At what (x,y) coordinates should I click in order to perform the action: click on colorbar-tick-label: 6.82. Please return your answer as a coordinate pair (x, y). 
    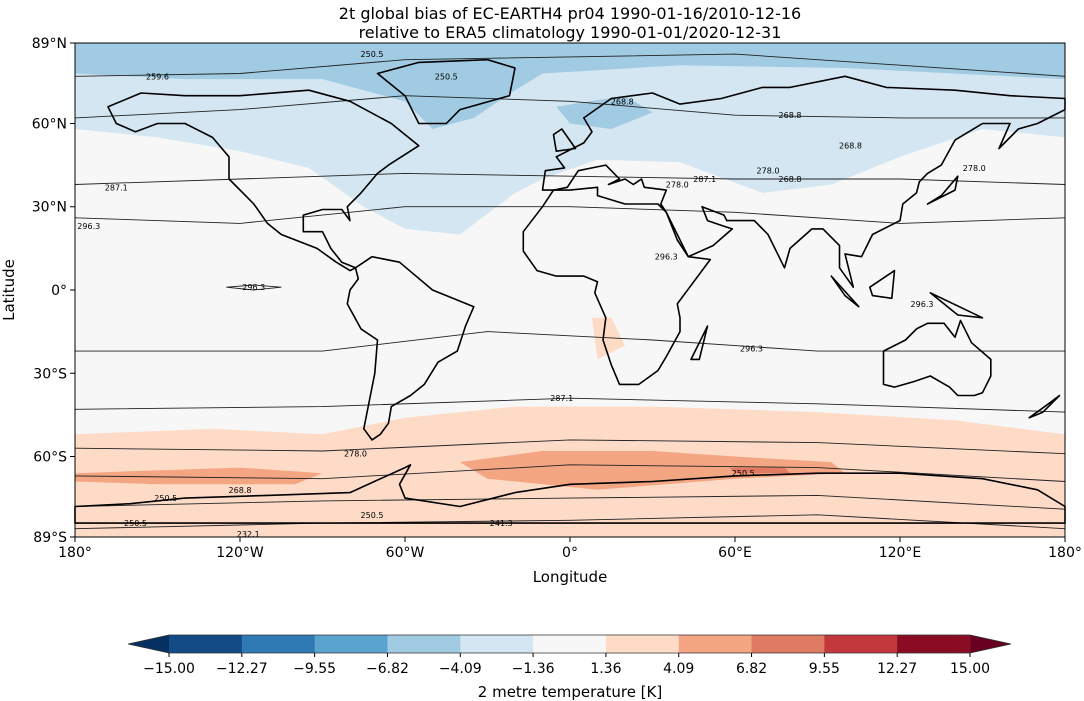
    Looking at the image, I should click on (751, 669).